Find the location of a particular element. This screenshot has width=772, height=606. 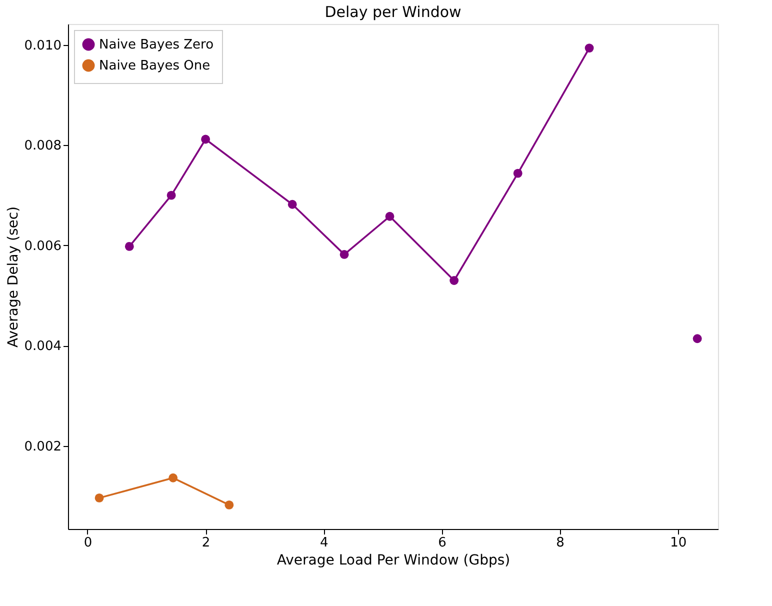

y-tick-label: 0.006 is located at coordinates (43, 246).